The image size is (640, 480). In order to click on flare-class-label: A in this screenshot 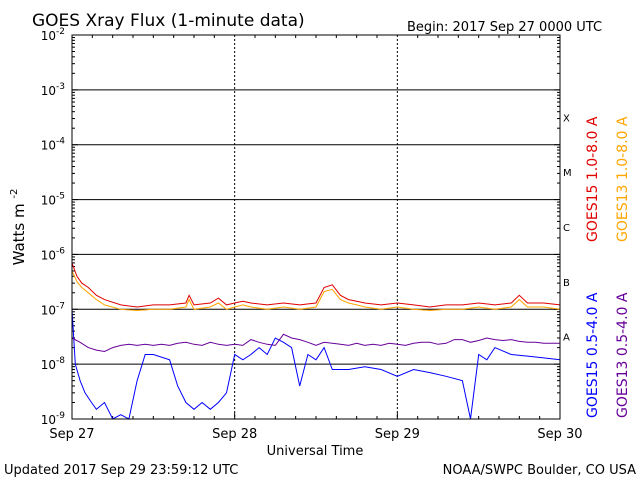, I will do `click(566, 338)`.